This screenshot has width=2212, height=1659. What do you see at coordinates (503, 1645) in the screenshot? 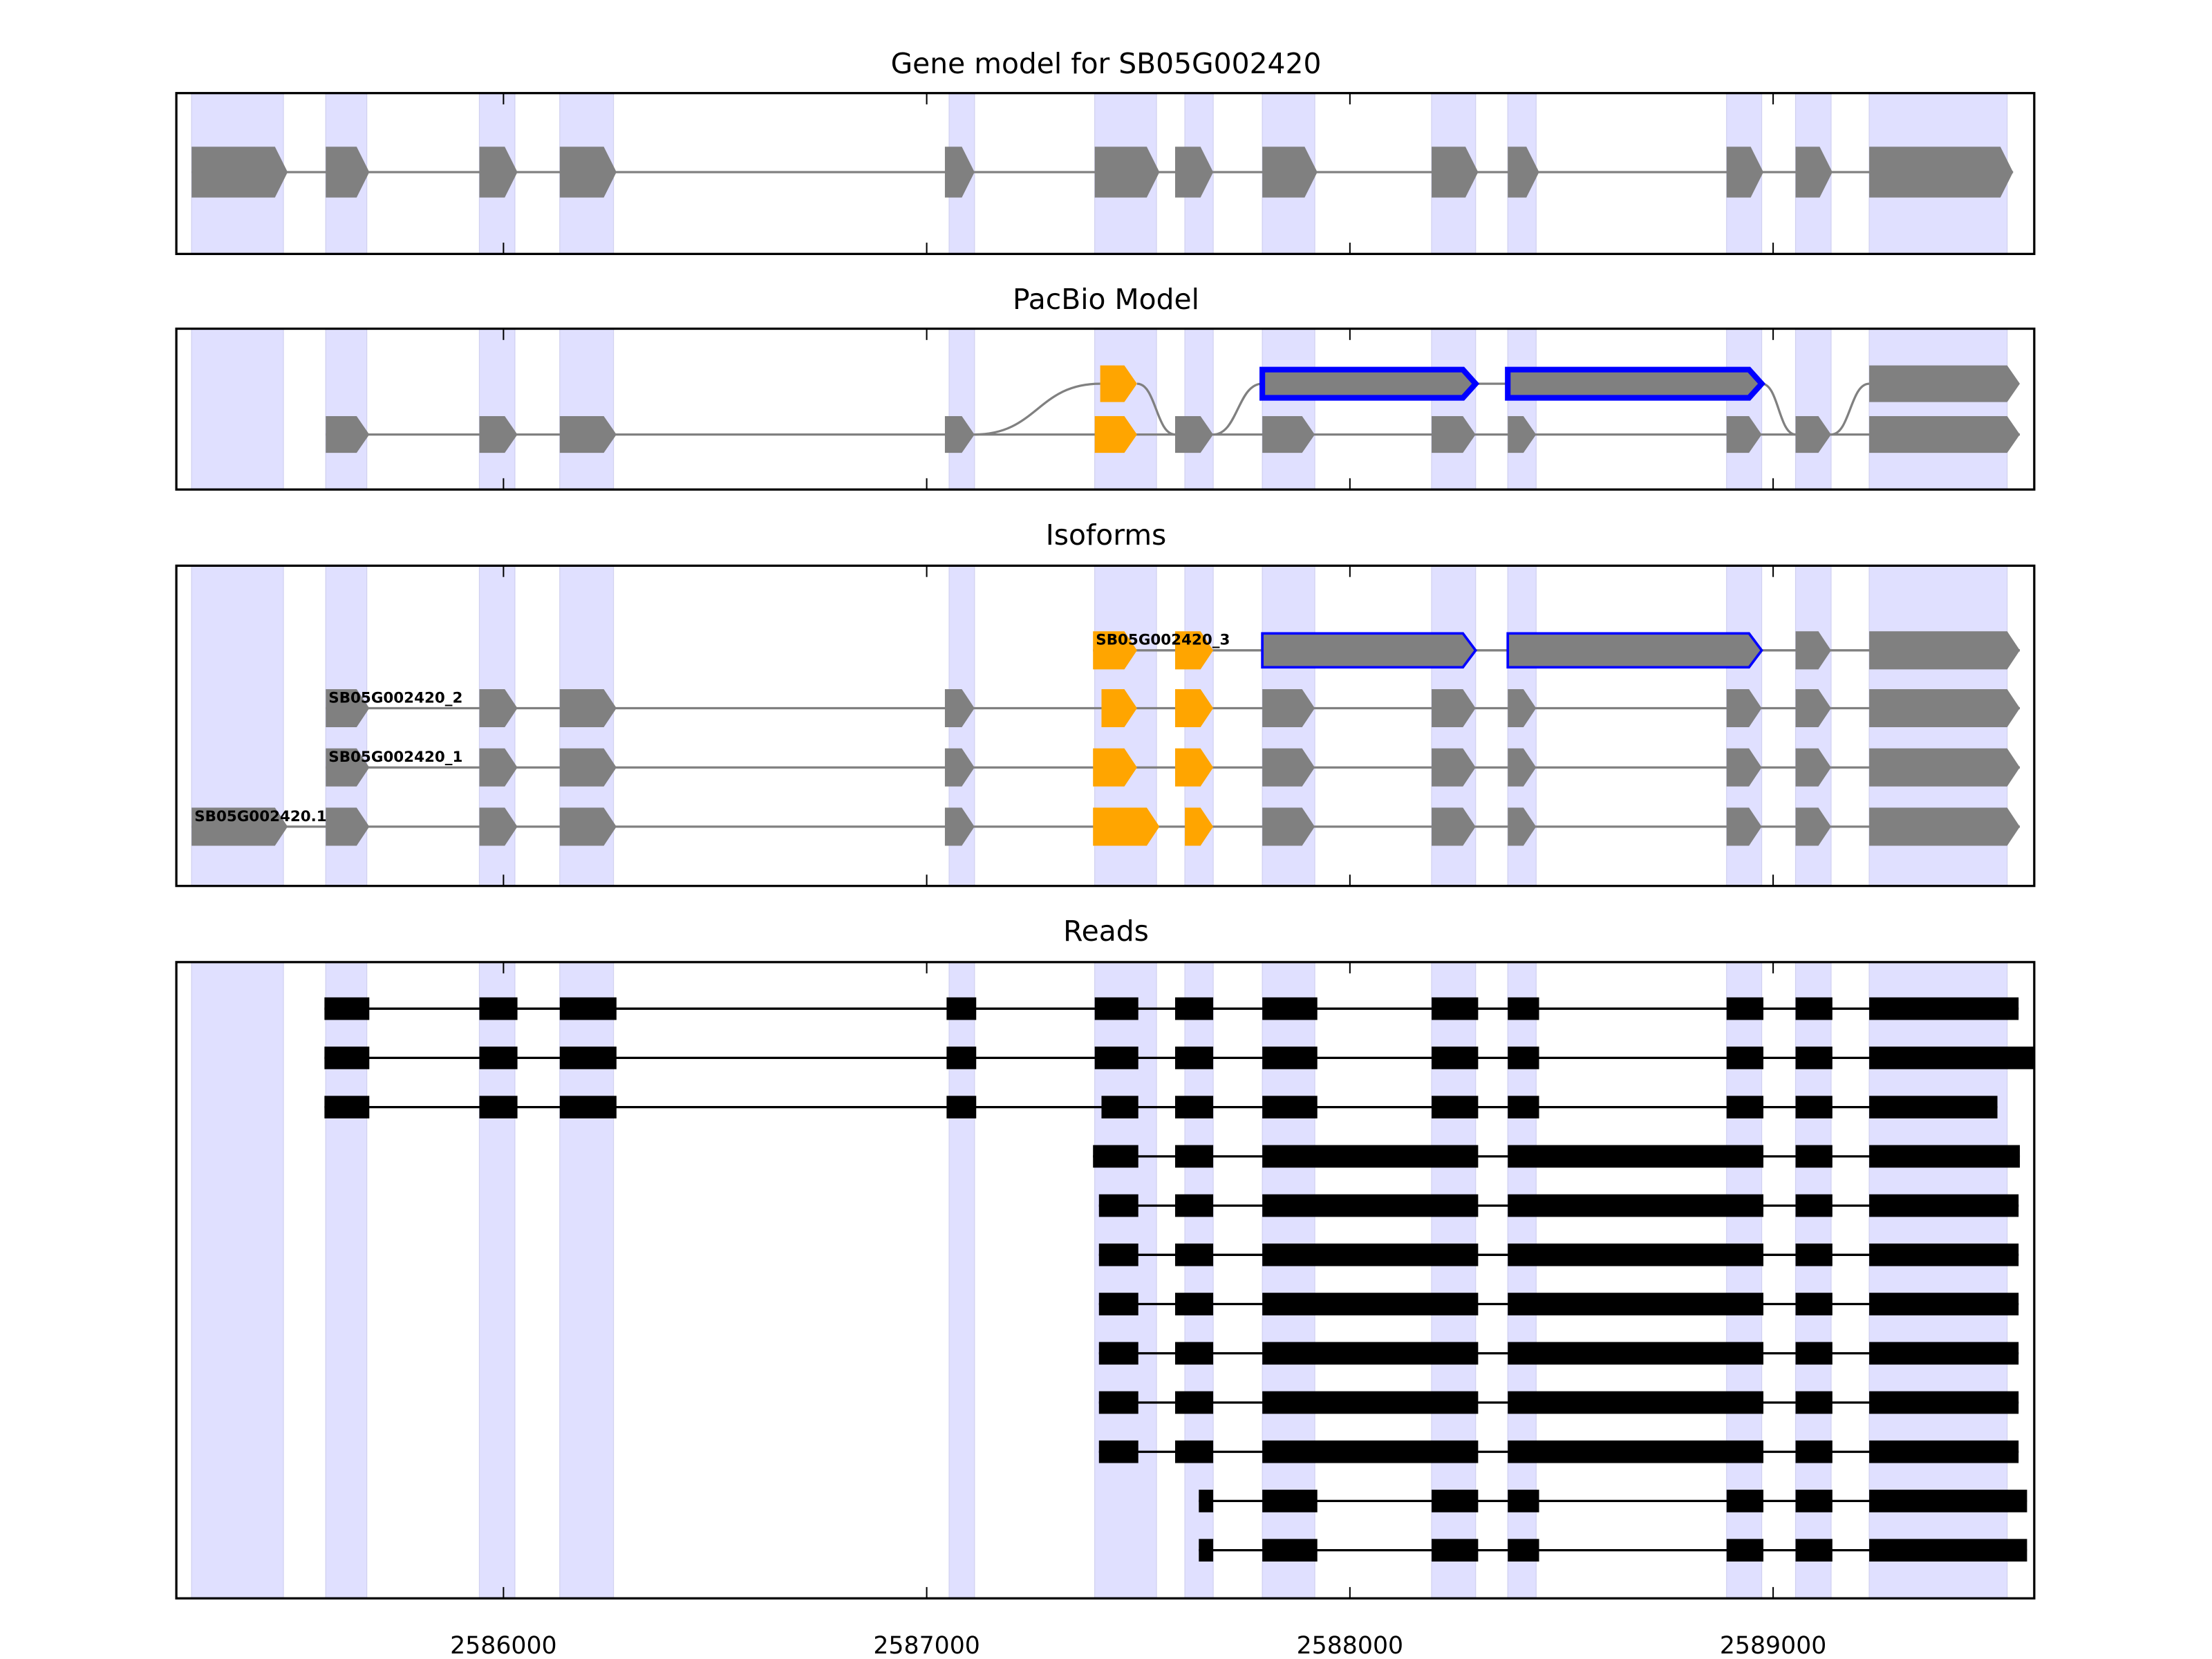
I see `x-tick-label: 2586000` at bounding box center [503, 1645].